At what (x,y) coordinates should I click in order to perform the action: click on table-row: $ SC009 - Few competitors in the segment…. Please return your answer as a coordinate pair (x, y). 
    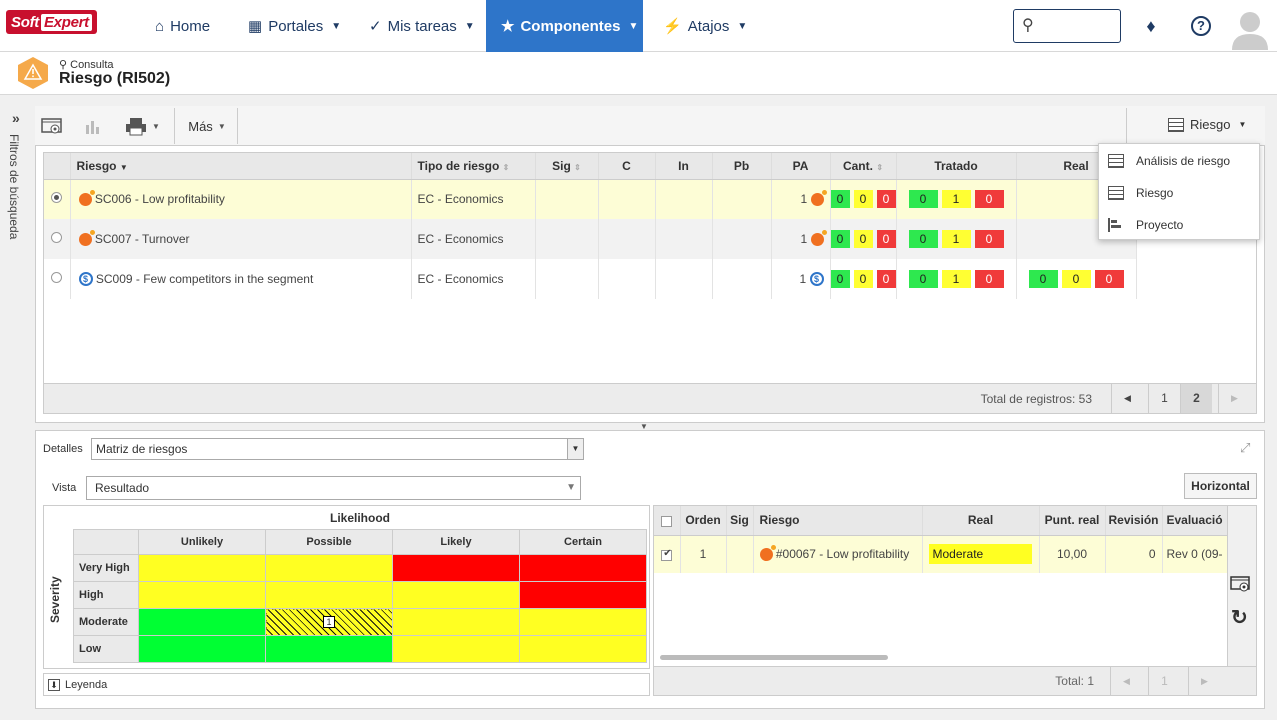
    Looking at the image, I should click on (650, 279).